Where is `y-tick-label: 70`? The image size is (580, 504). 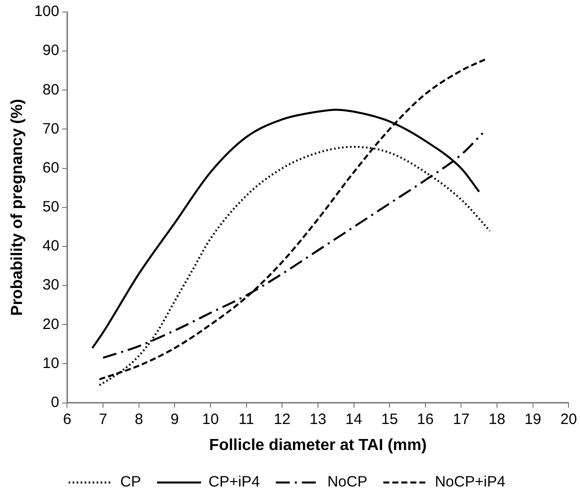
y-tick-label: 70 is located at coordinates (51, 129).